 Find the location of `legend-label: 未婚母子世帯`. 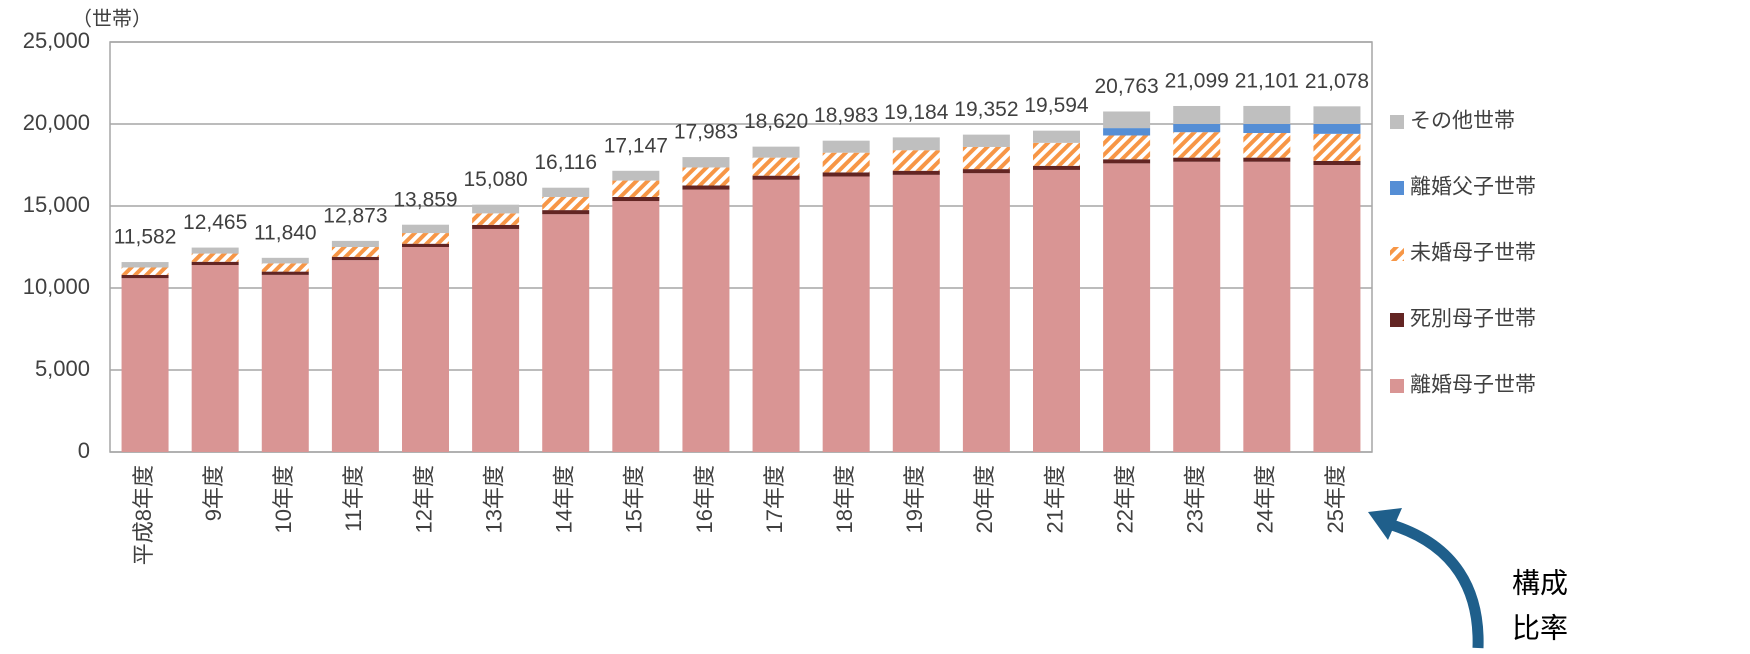

legend-label: 未婚母子世帯 is located at coordinates (1473, 253).